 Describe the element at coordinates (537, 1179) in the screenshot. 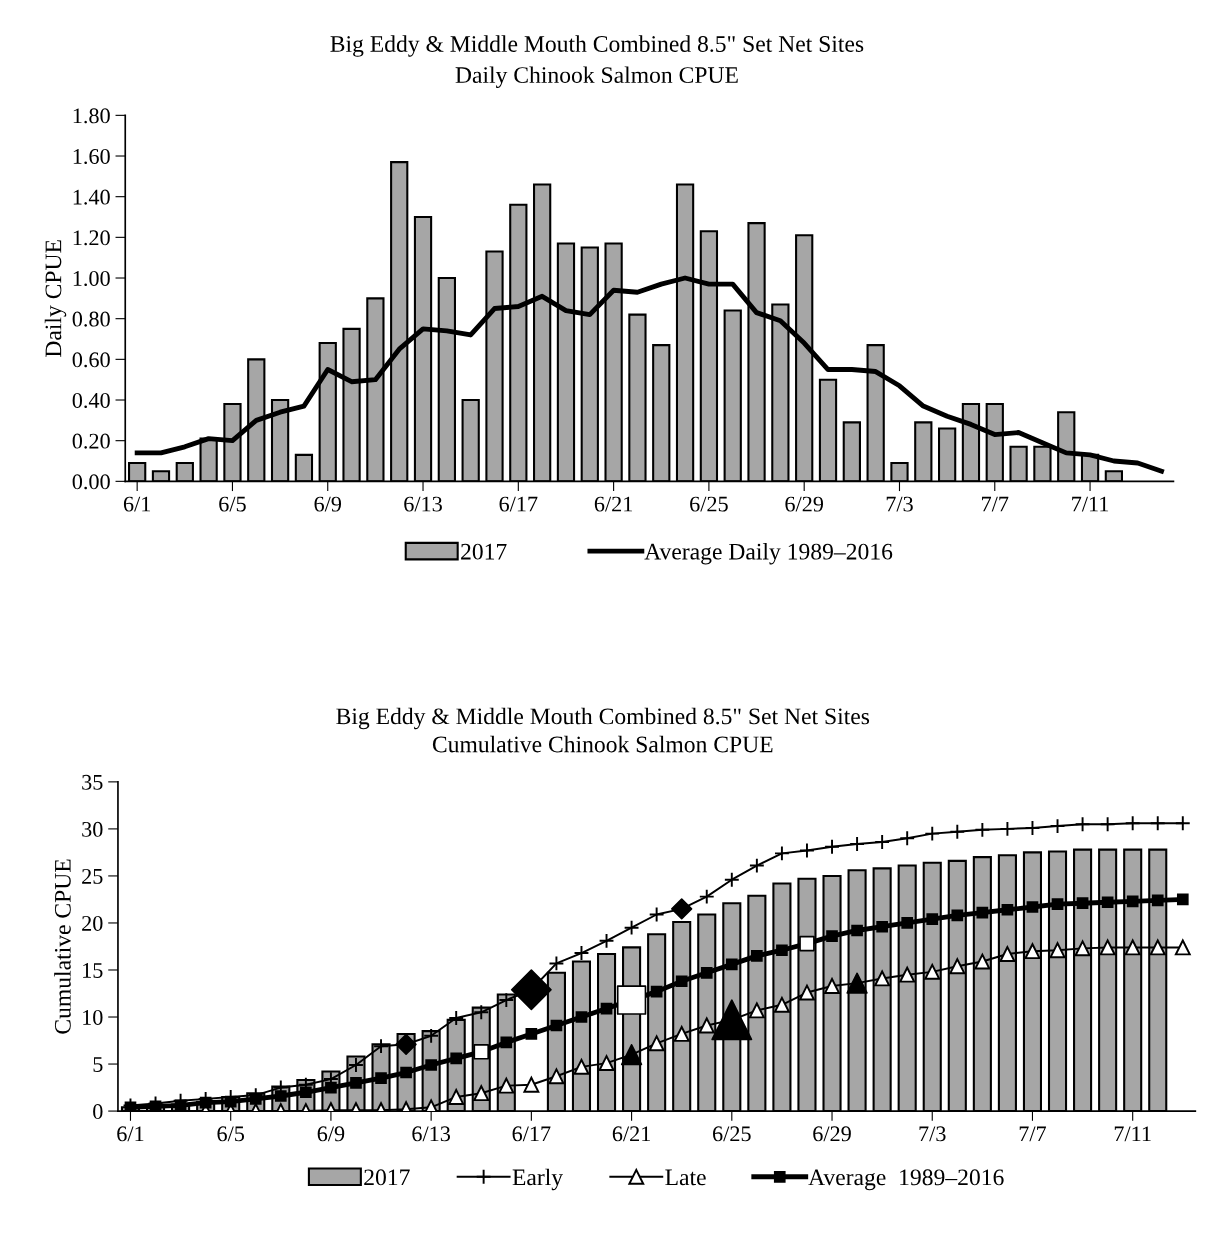

I see `legend-label: Early` at that location.